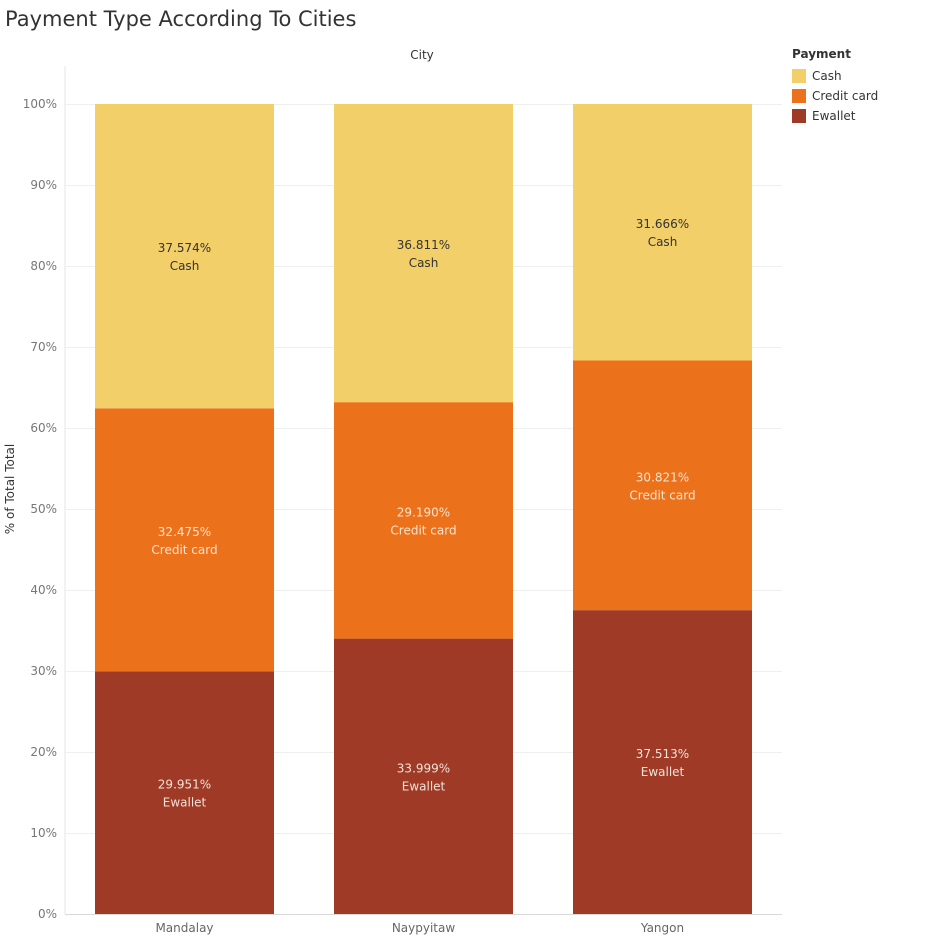 The height and width of the screenshot is (936, 931). I want to click on y-axis-title: % of Total Total, so click(10, 489).